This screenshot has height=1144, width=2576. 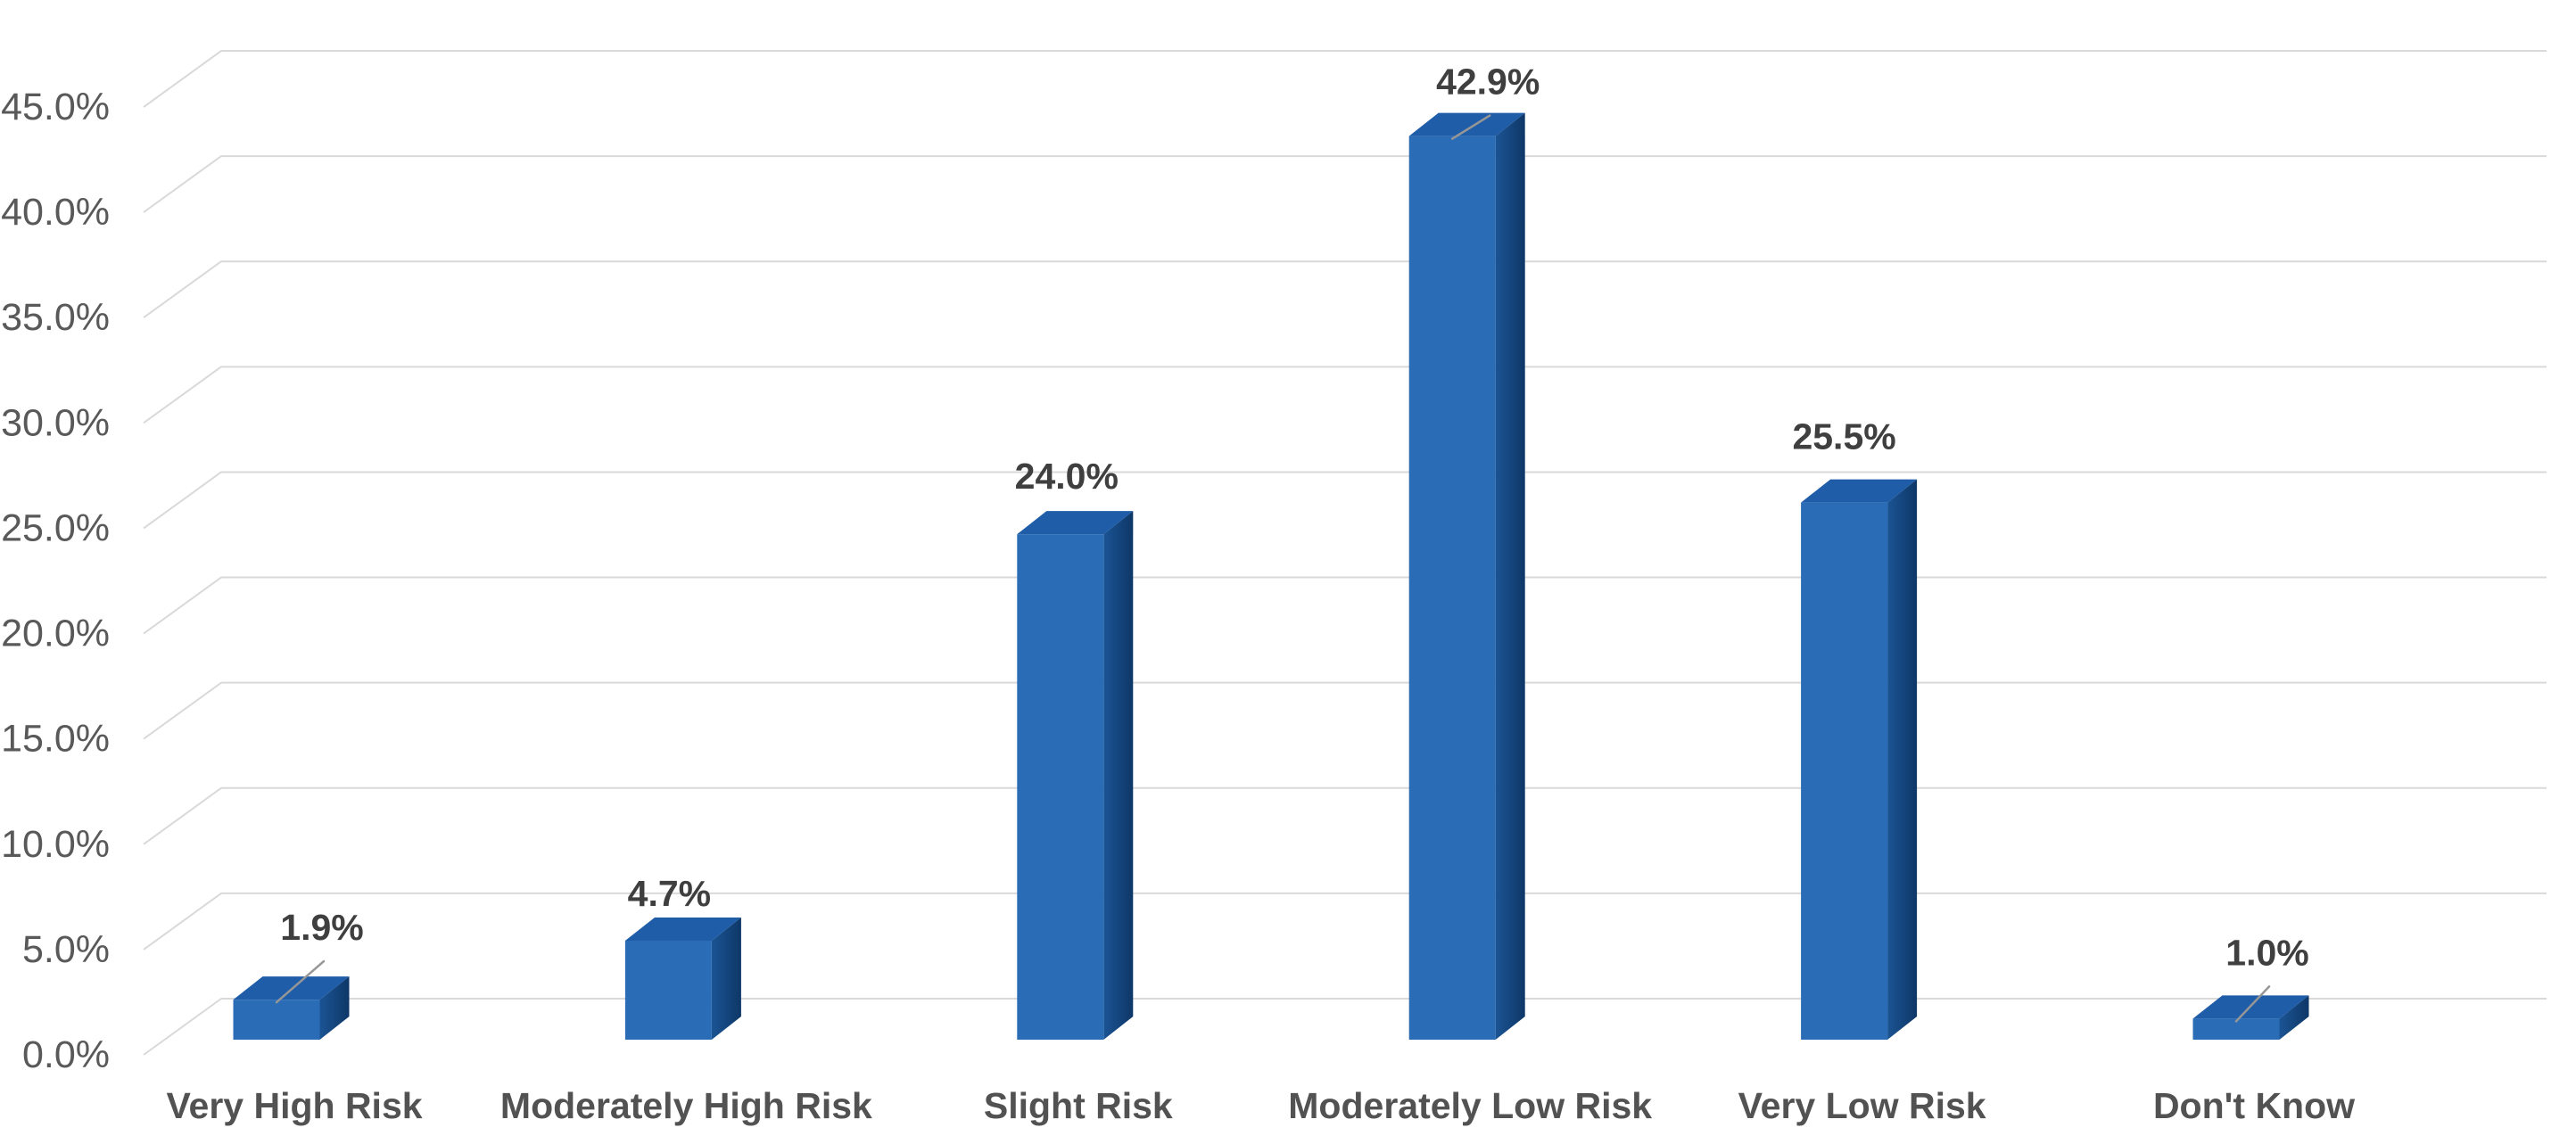 What do you see at coordinates (1345, 395) in the screenshot?
I see `gridline-30.0%` at bounding box center [1345, 395].